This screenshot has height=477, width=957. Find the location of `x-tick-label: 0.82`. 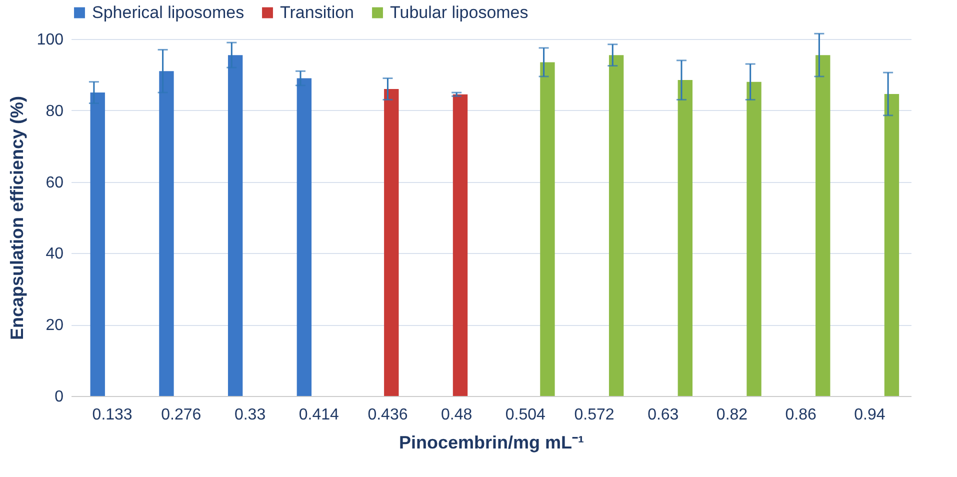

x-tick-label: 0.82 is located at coordinates (732, 415).